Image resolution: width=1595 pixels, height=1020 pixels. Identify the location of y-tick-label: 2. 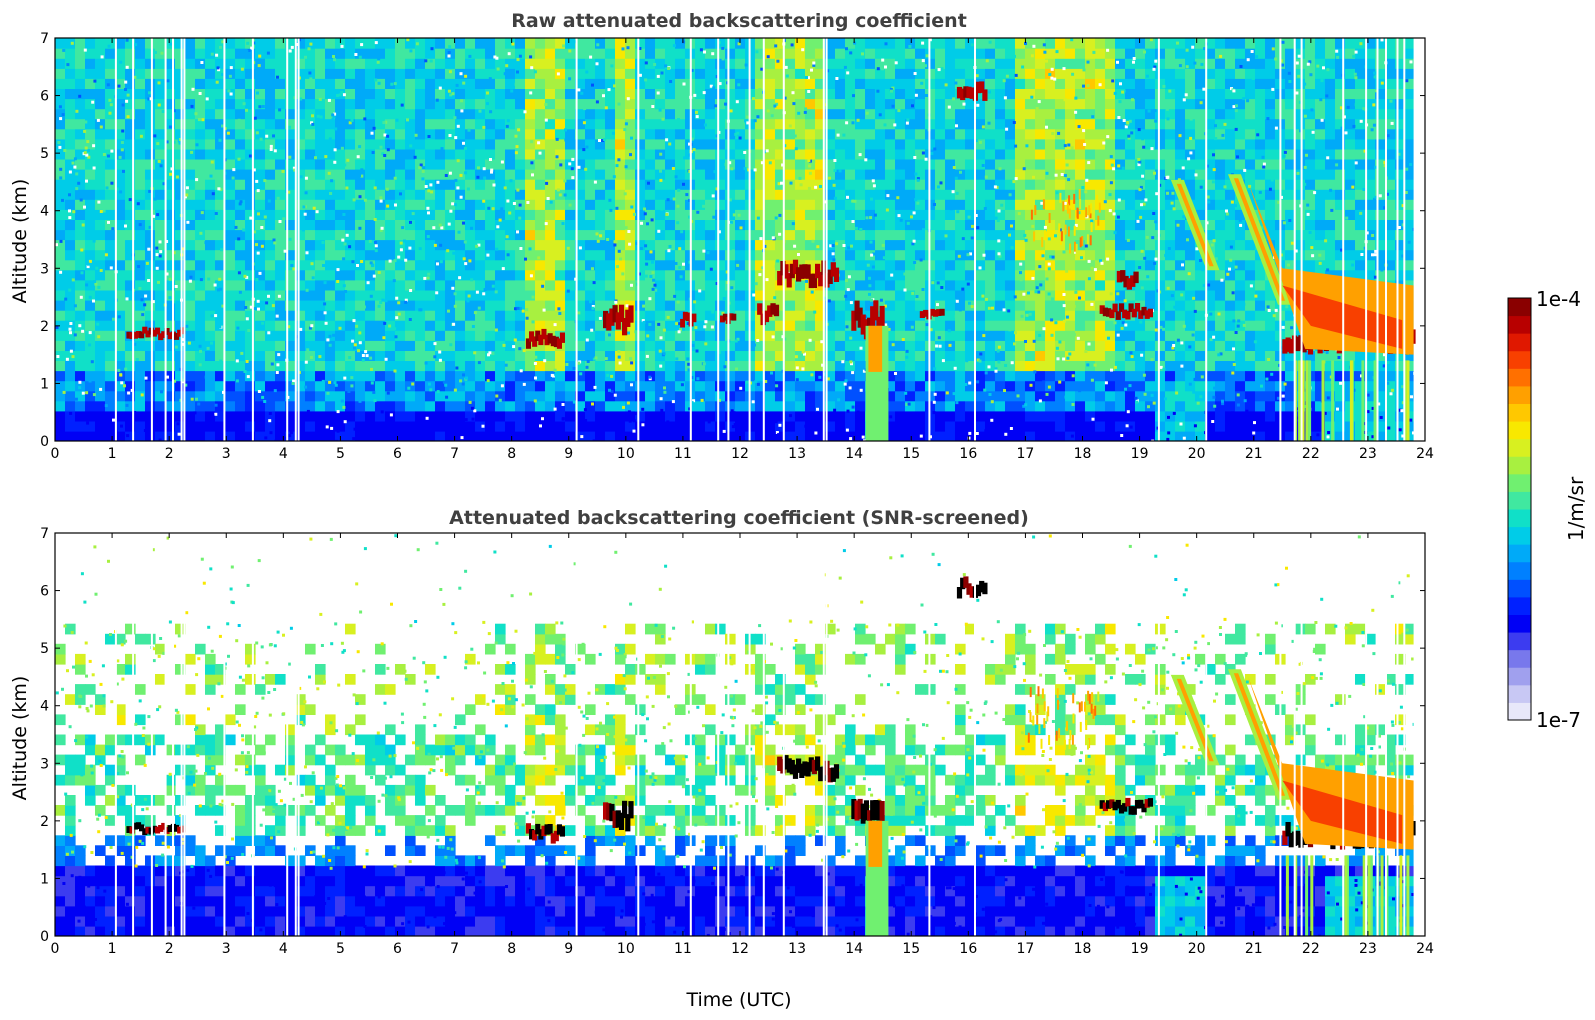
(44, 327).